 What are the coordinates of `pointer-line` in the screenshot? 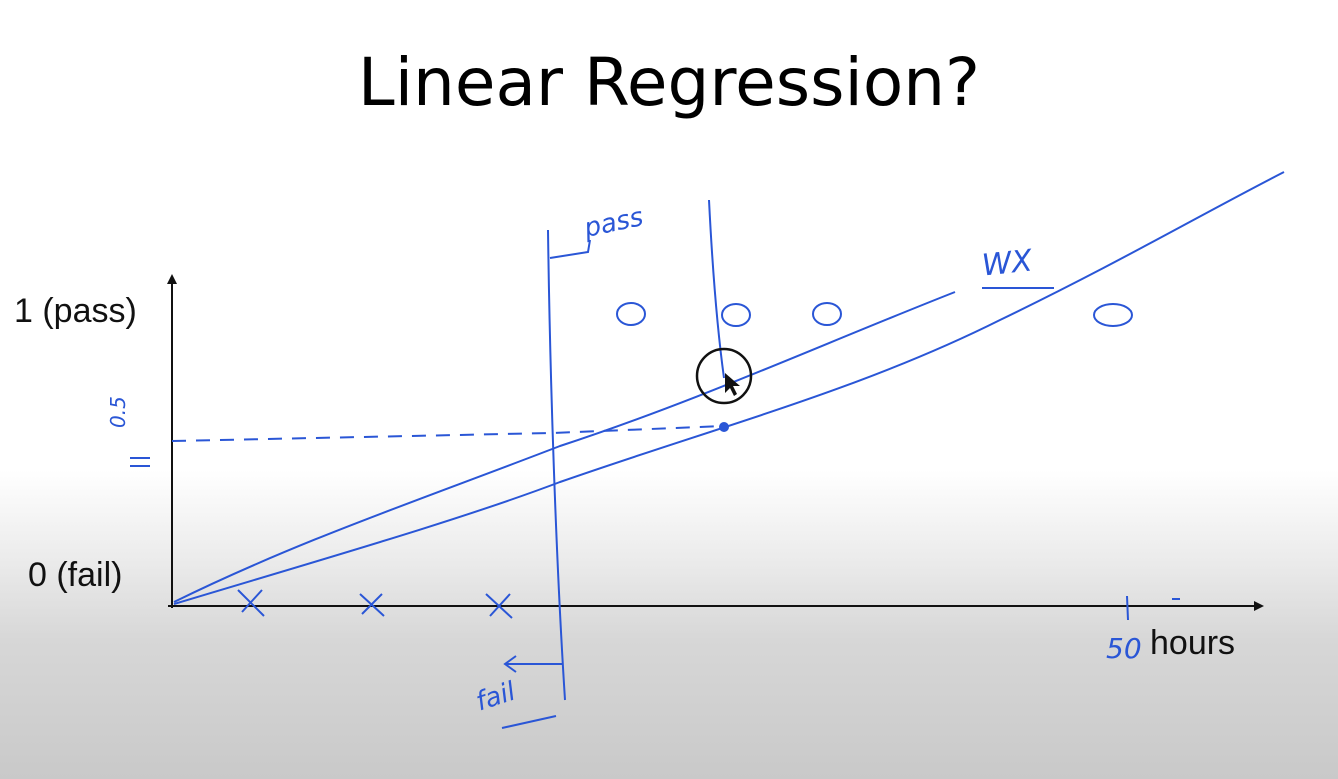 It's located at (716, 289).